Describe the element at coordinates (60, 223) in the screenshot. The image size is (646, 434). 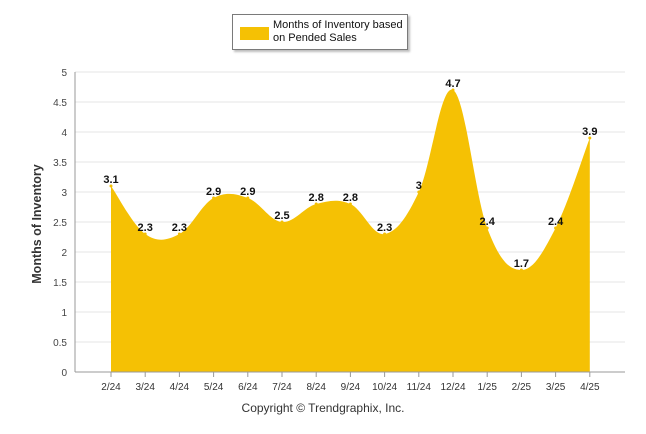
I see `y-tick-label: 2.5` at that location.